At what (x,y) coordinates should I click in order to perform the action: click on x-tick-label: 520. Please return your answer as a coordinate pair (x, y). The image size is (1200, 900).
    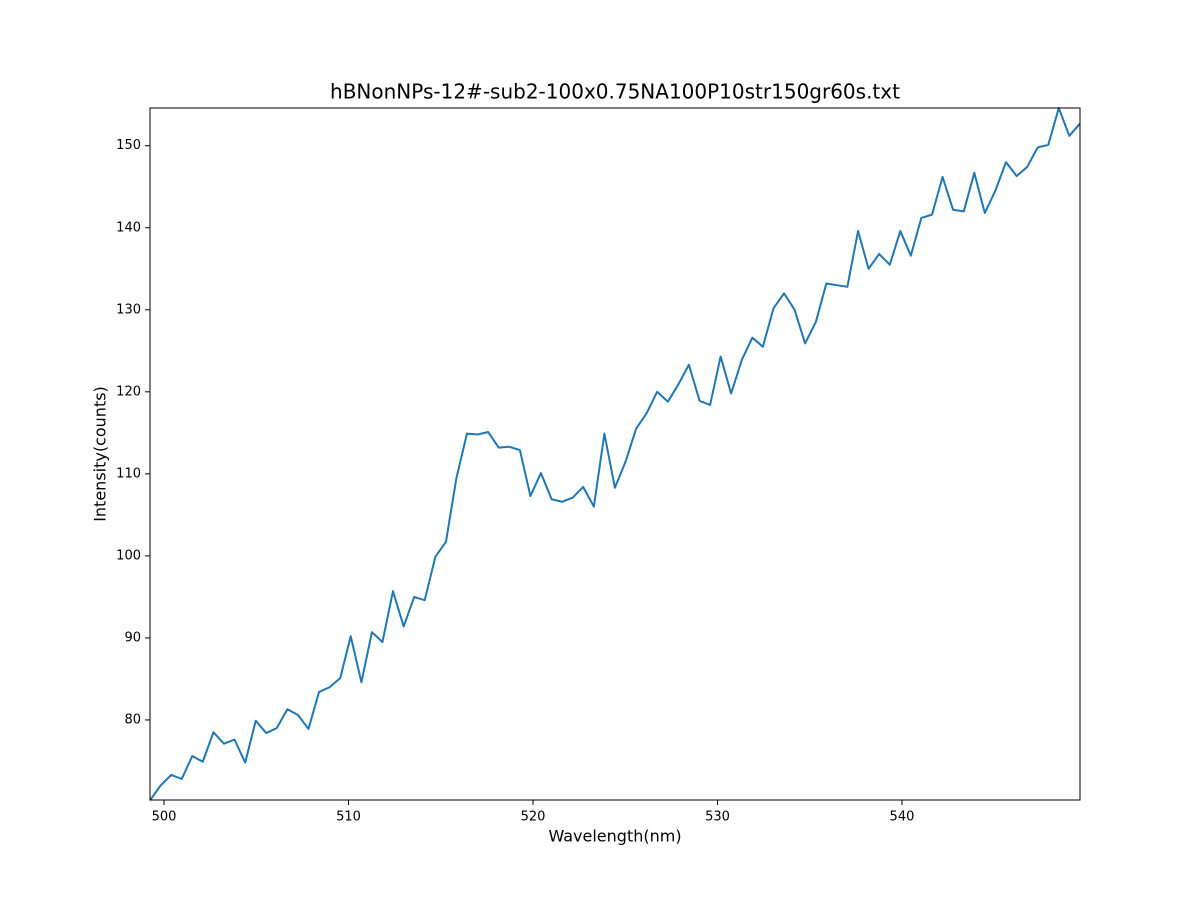
    Looking at the image, I should click on (533, 817).